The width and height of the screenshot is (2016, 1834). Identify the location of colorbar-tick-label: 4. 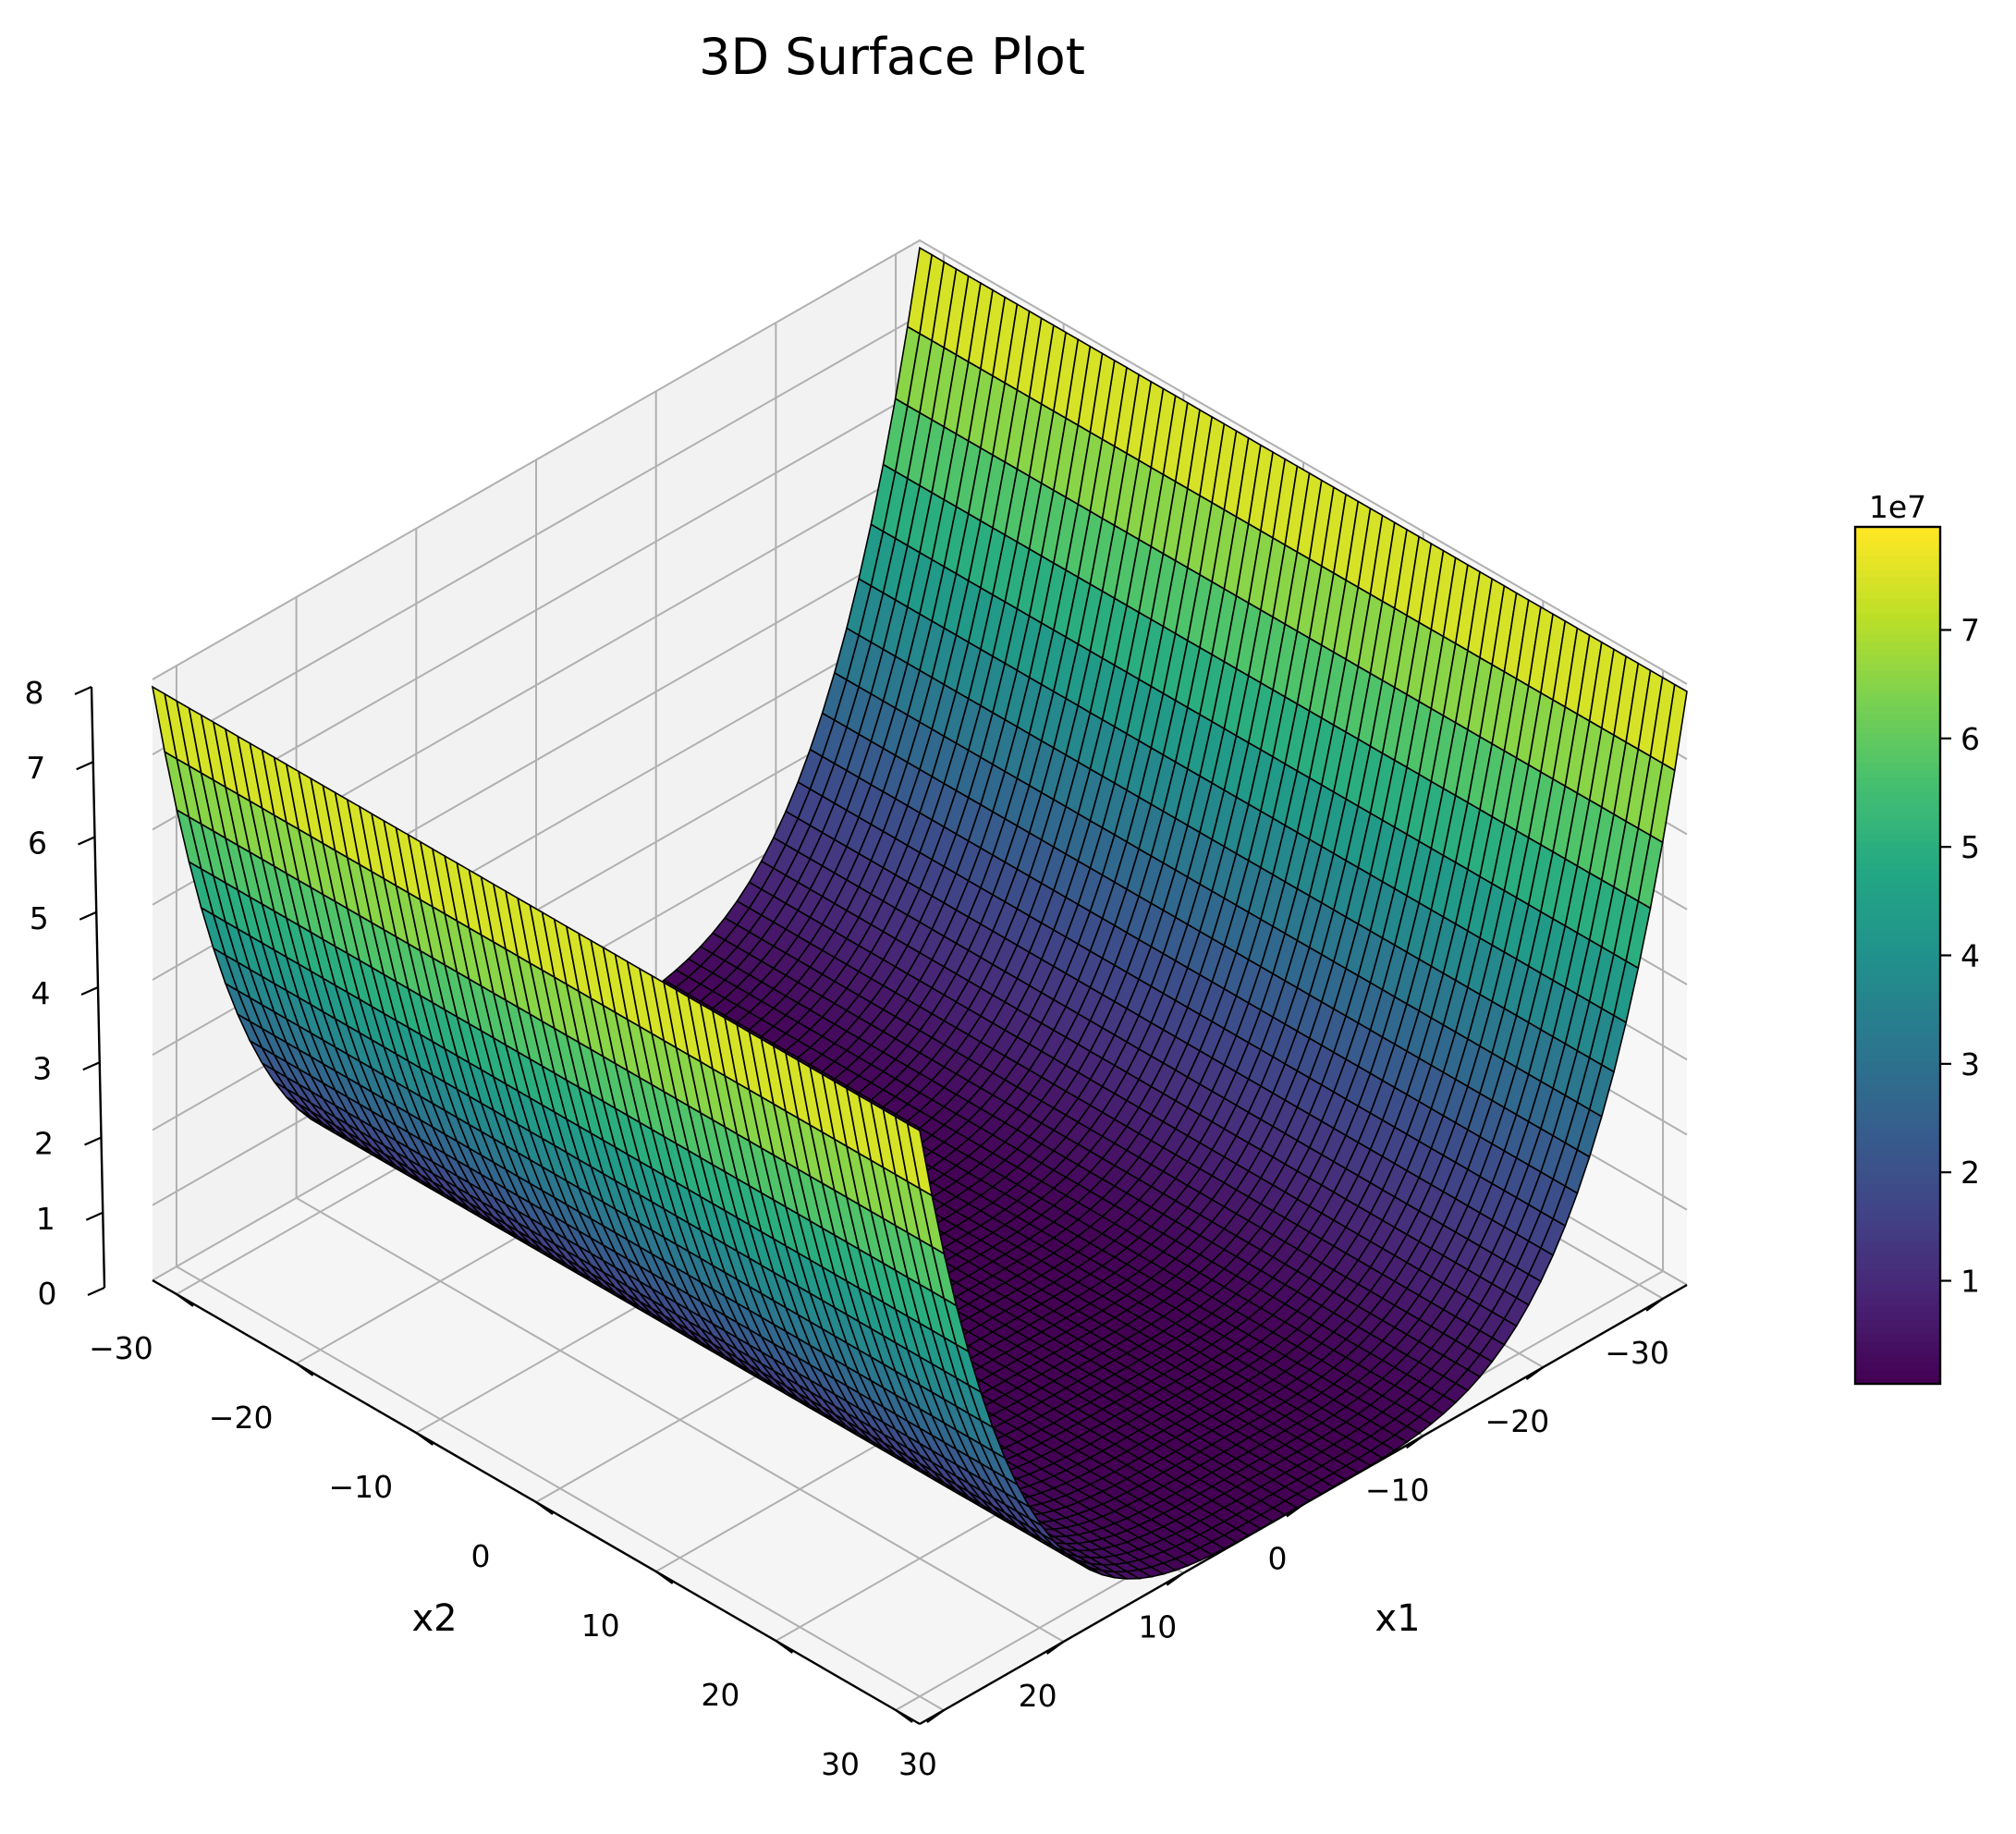
(1971, 956).